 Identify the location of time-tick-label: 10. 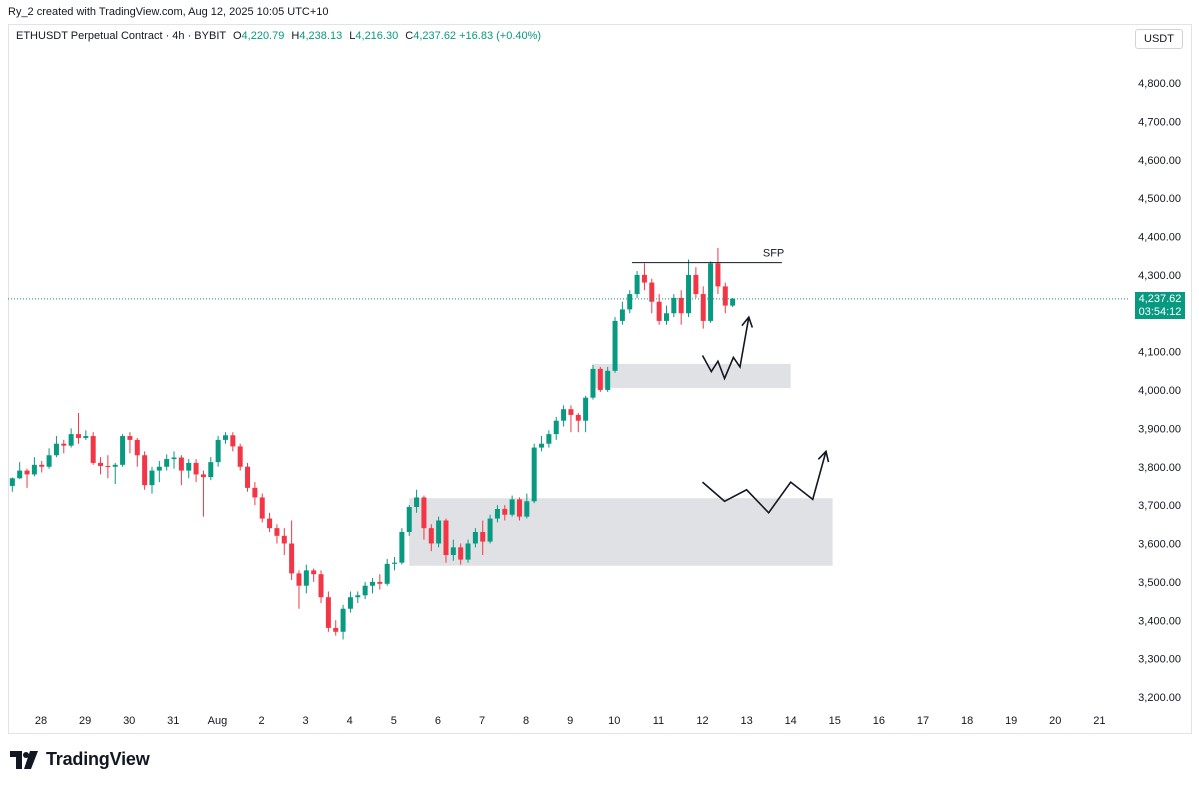
(614, 721).